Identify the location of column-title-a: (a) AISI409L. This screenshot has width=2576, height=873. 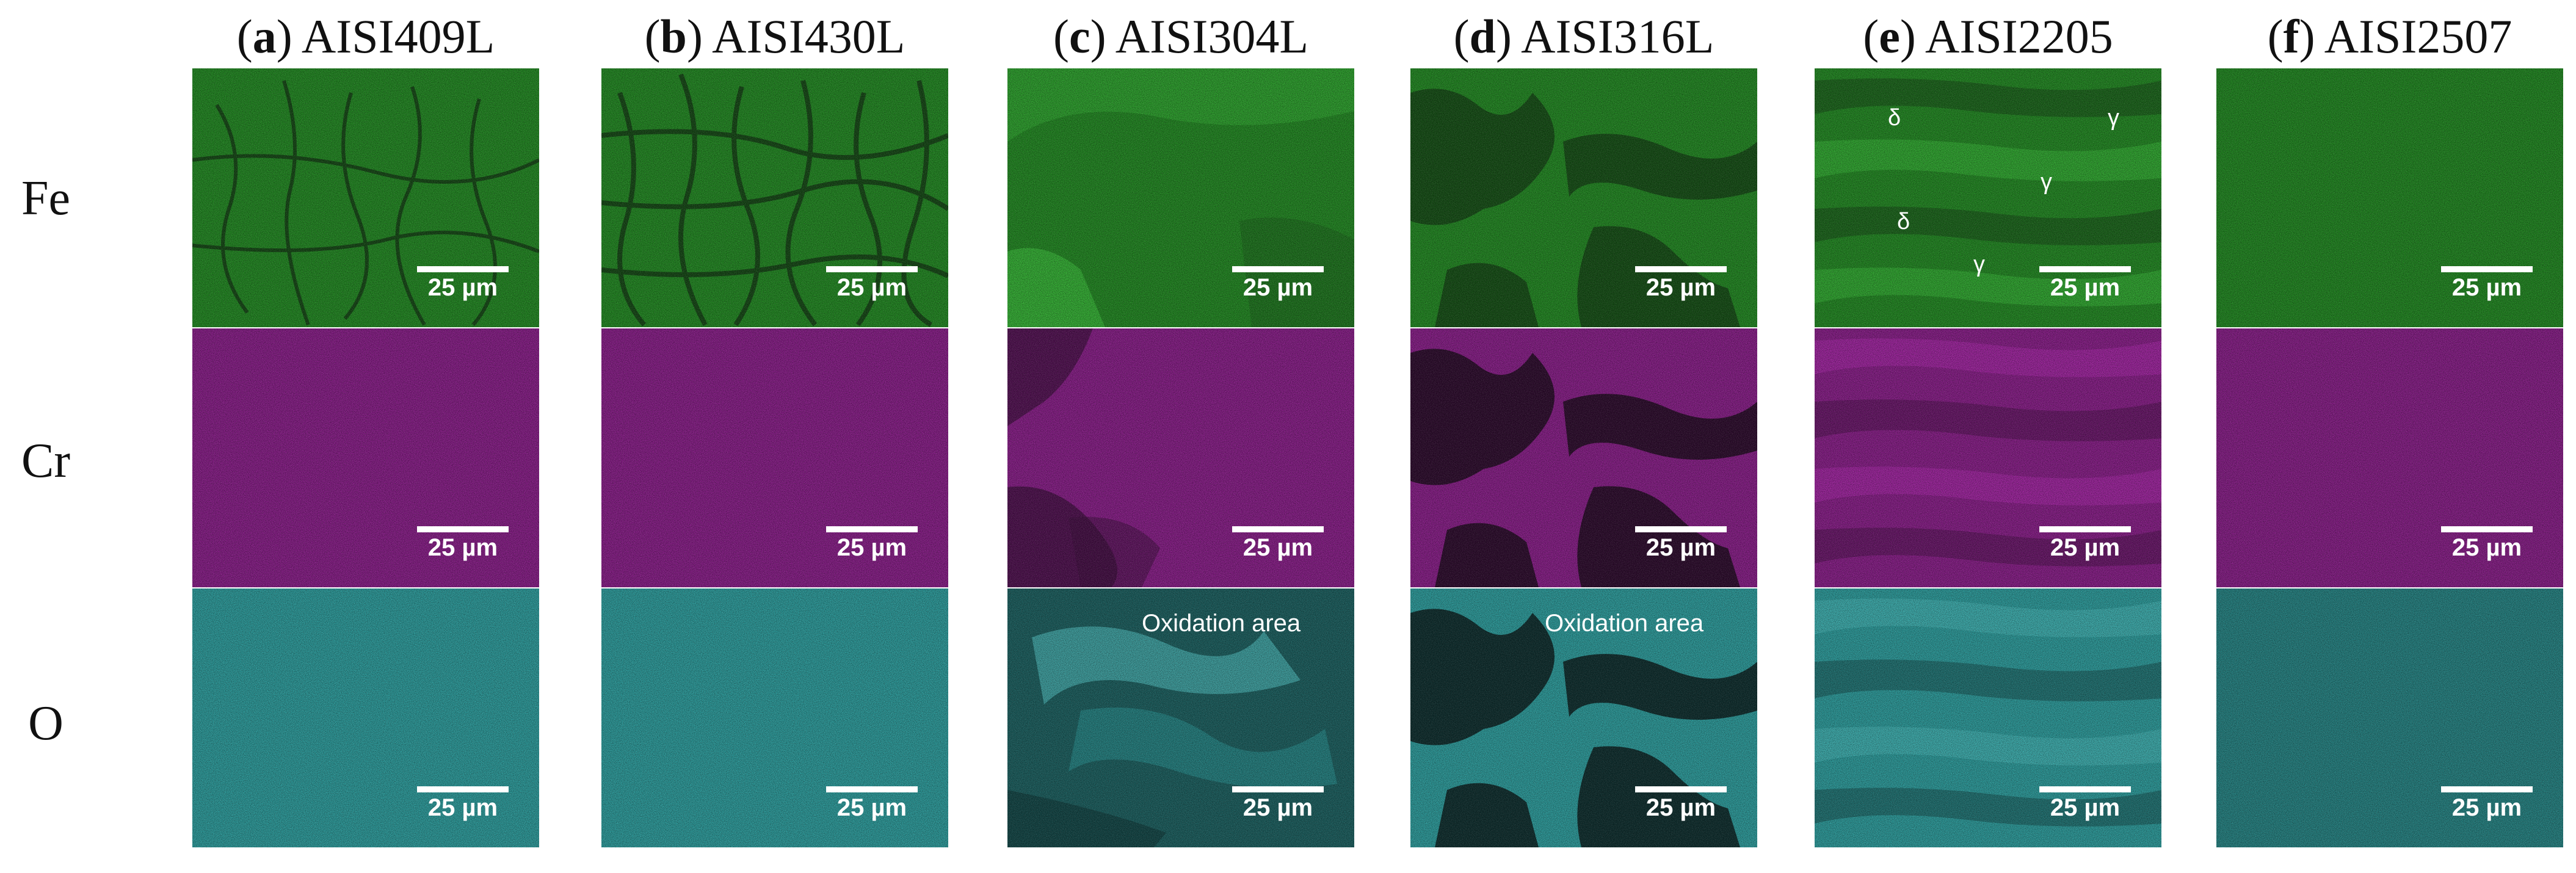
(365, 36).